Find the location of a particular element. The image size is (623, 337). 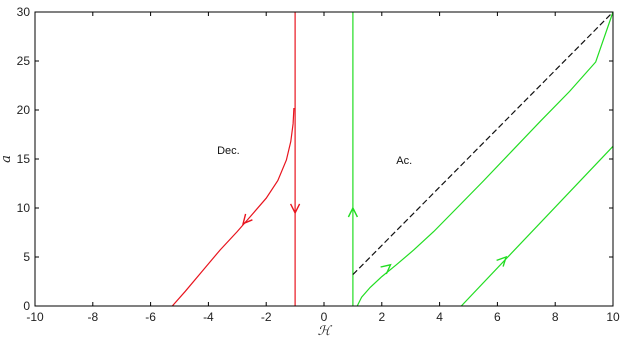

x-tick-label: 10 is located at coordinates (613, 317).